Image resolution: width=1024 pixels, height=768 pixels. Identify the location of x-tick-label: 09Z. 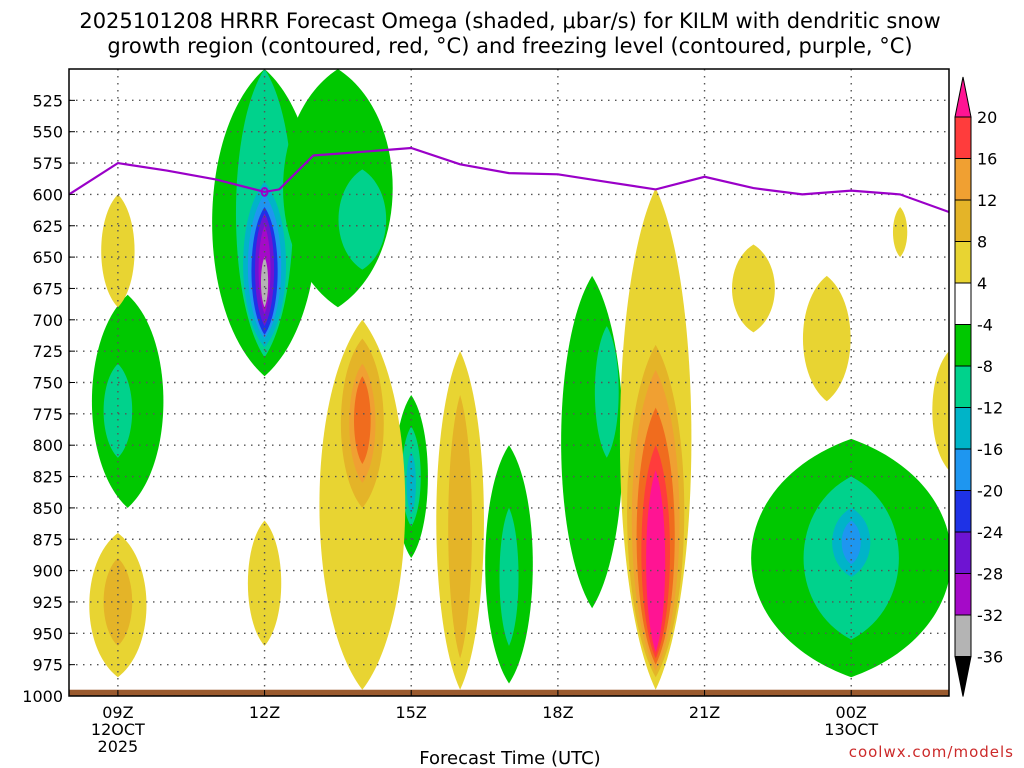
(117, 712).